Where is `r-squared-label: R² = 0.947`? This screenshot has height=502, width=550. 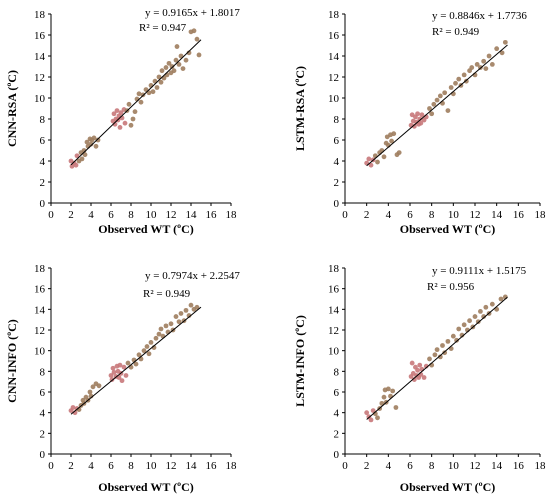 r-squared-label: R² = 0.947 is located at coordinates (163, 28).